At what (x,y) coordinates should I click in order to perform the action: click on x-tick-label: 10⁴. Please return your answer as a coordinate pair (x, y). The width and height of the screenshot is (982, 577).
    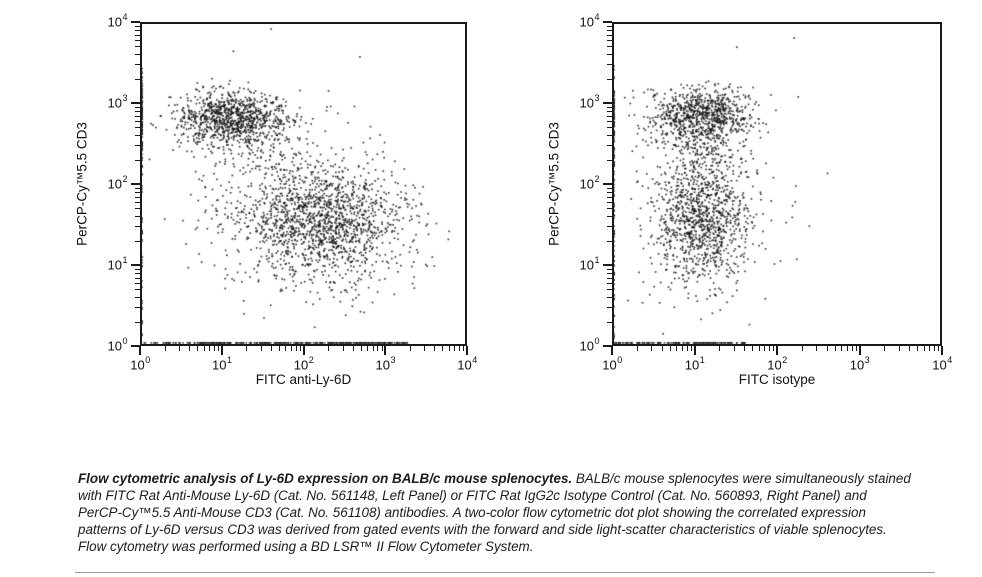
    Looking at the image, I should click on (942, 364).